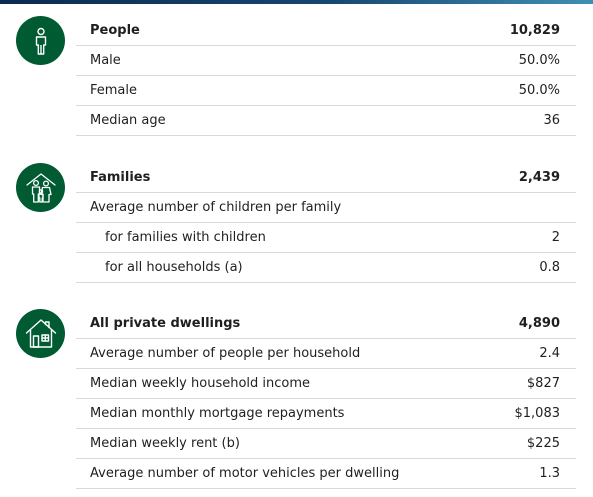 The height and width of the screenshot is (497, 593). Describe the element at coordinates (551, 120) in the screenshot. I see `row-value: 36` at that location.